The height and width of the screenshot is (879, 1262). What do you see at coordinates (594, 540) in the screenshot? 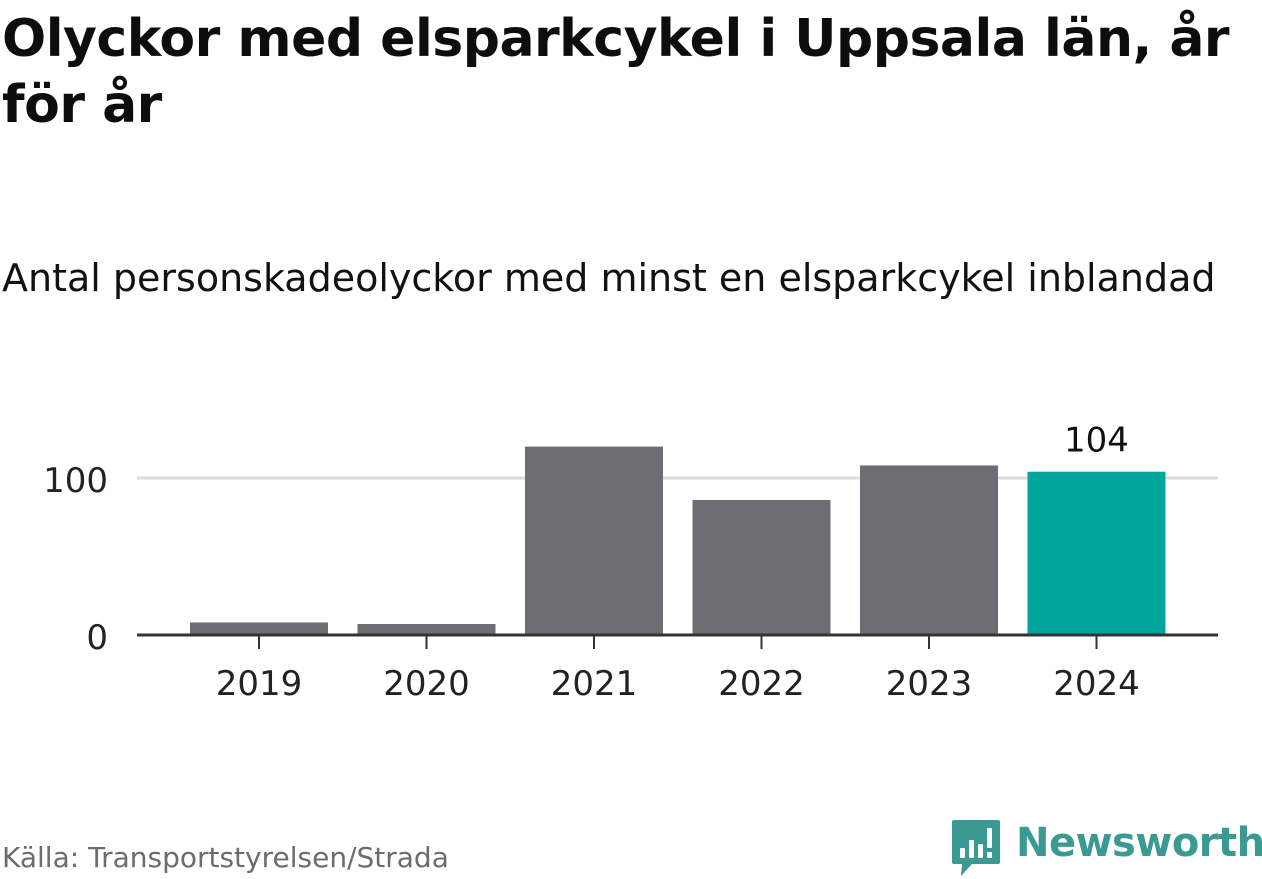
I see `bar-2021` at bounding box center [594, 540].